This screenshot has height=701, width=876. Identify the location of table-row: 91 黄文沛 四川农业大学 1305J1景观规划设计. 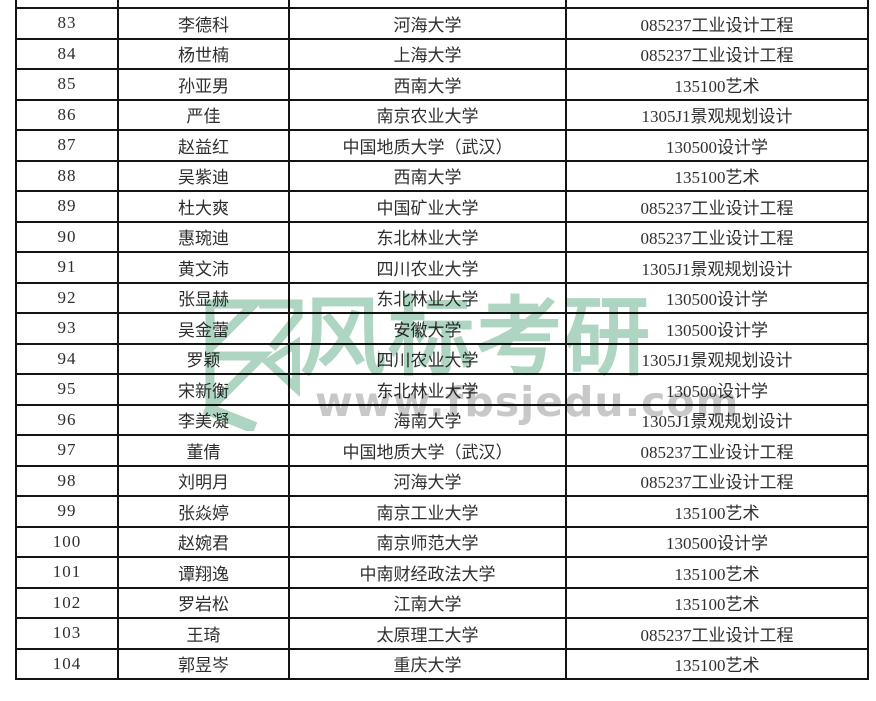
(442, 267).